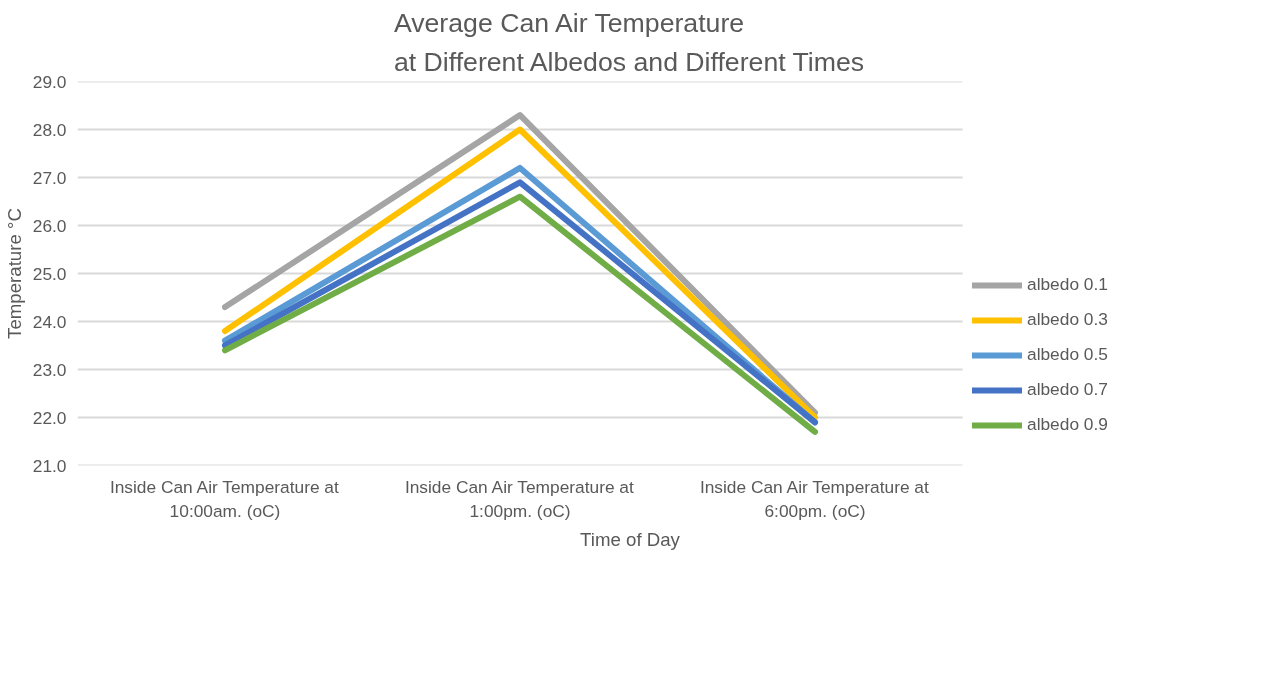 The height and width of the screenshot is (675, 1261). Describe the element at coordinates (814, 498) in the screenshot. I see `x-tick-label: Inside Can Air Temperature at 6:00pm. (oC)` at that location.